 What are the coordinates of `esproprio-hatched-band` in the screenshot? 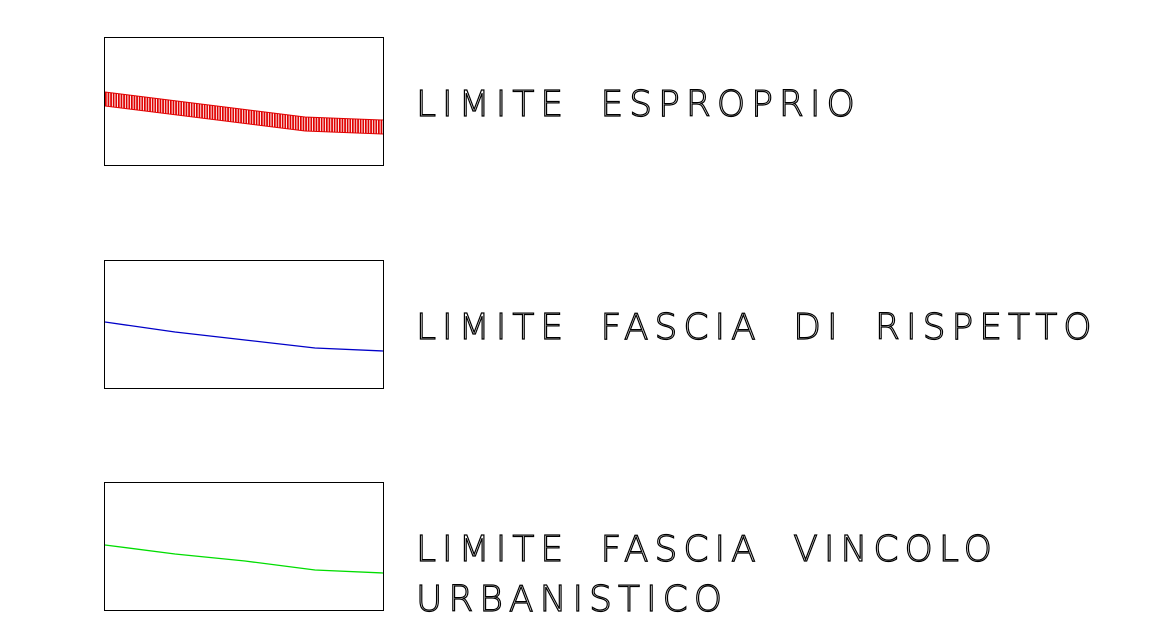 It's located at (244, 113).